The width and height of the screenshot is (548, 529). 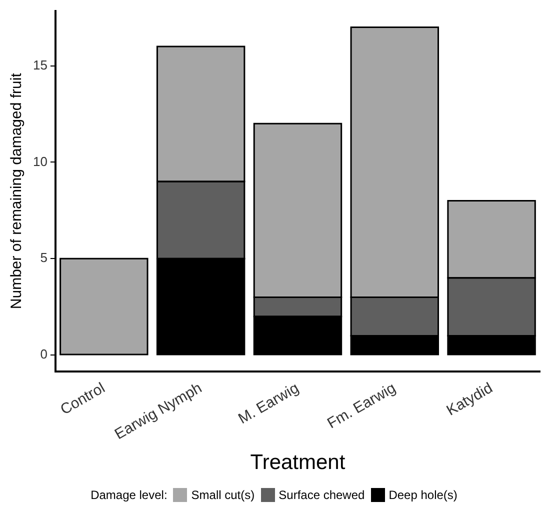 What do you see at coordinates (223, 495) in the screenshot?
I see `legend-label: Small cut(s)` at bounding box center [223, 495].